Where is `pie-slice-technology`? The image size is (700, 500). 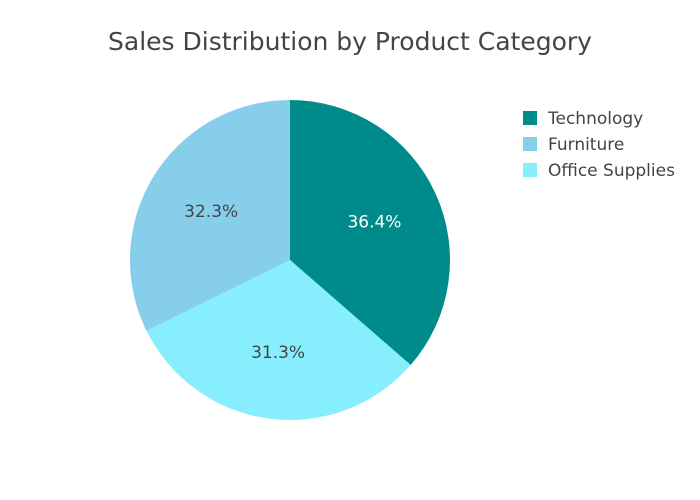
pie-slice-technology is located at coordinates (370, 233).